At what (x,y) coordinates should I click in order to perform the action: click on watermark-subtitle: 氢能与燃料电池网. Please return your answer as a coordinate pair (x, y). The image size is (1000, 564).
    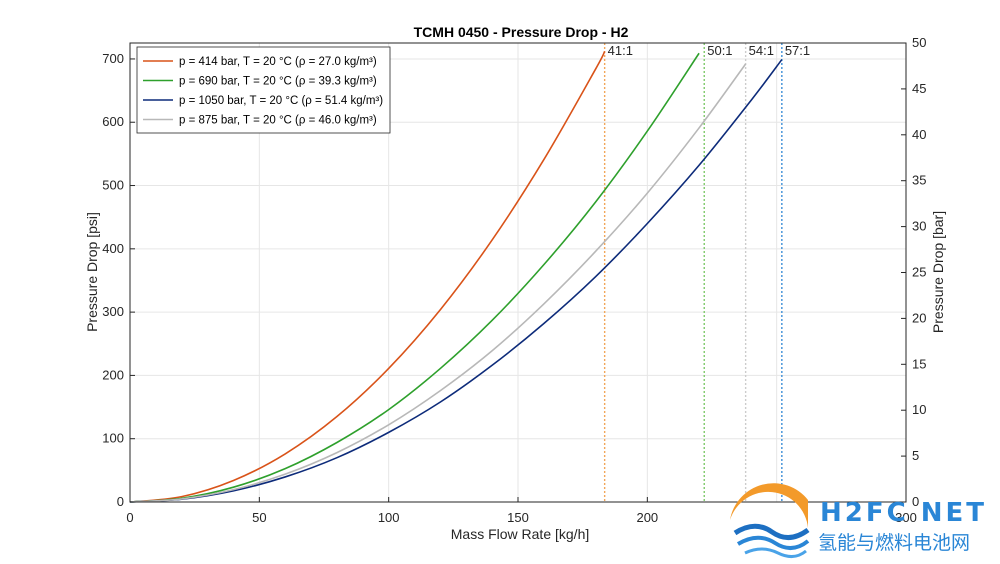
    Looking at the image, I should click on (894, 543).